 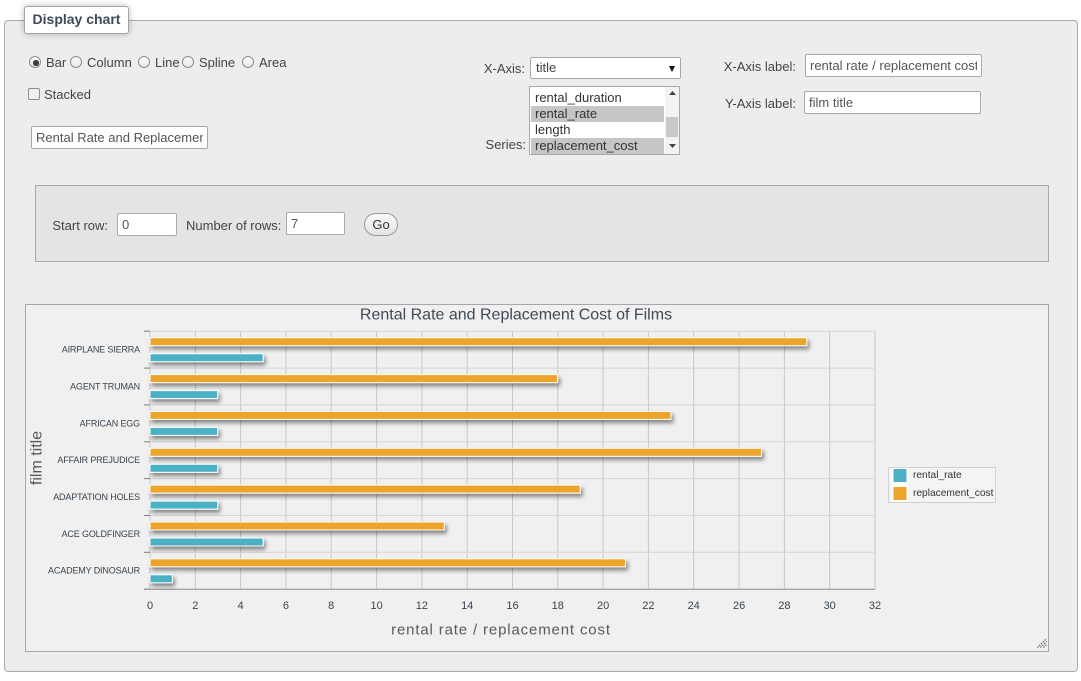 I want to click on svg-text: 24, so click(x=694, y=606).